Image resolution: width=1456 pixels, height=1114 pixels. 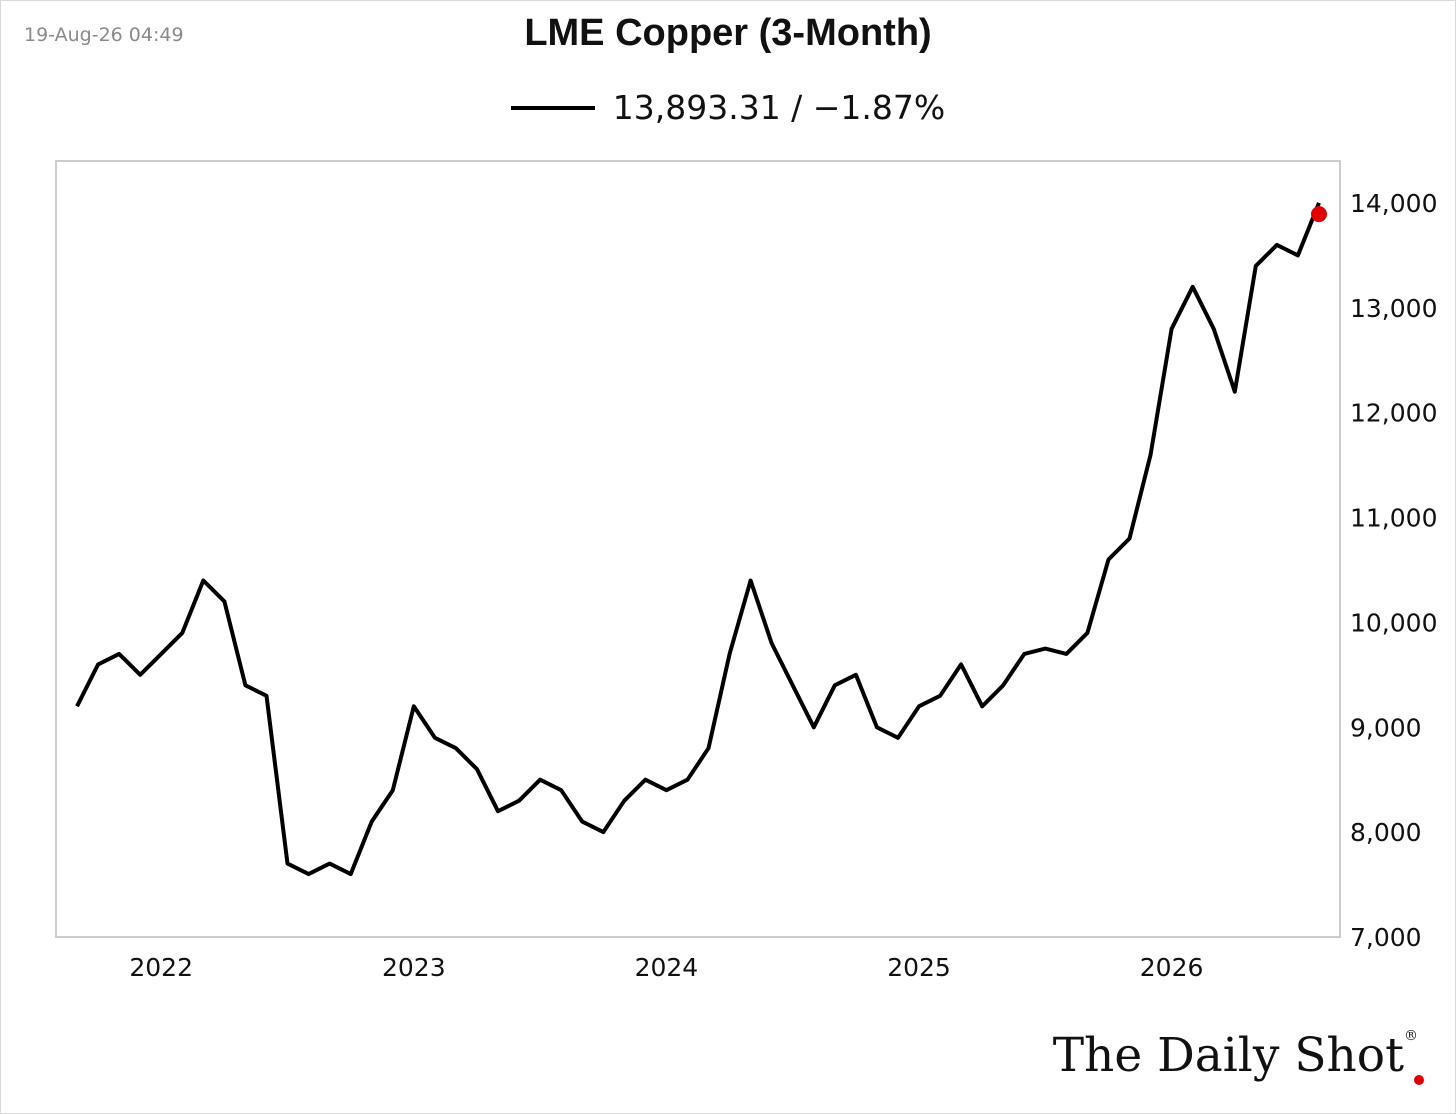 I want to click on x-tick-label: 2024, so click(x=667, y=967).